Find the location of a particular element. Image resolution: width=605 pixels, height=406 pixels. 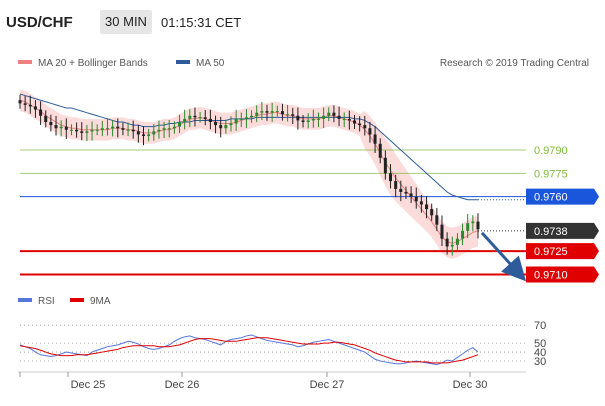

x-tick-label: Dec 30 is located at coordinates (470, 385).